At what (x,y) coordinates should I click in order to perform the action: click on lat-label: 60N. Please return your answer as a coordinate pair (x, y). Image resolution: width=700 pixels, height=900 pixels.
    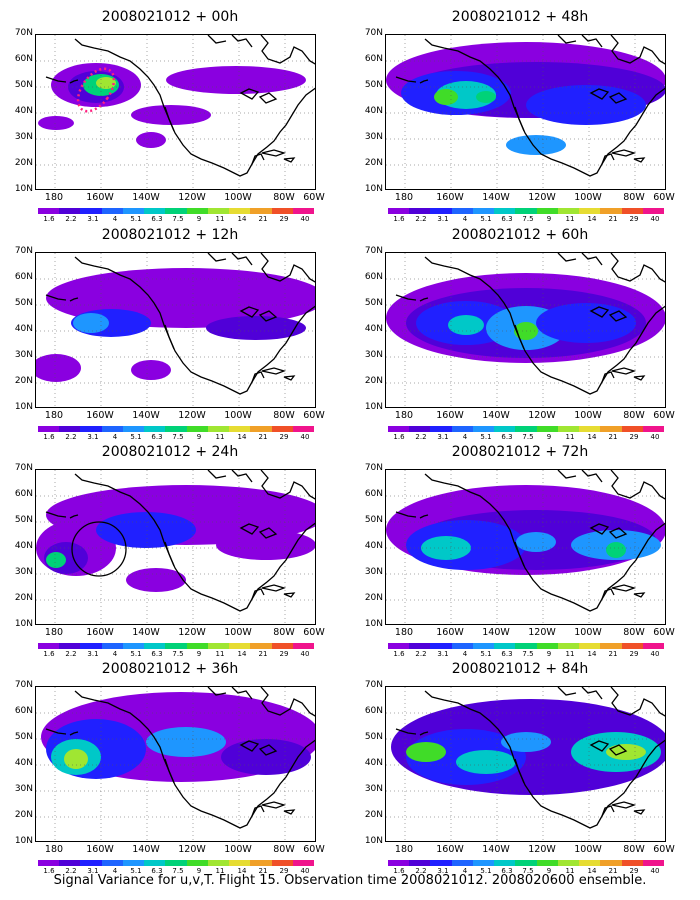
    Looking at the image, I should click on (373, 59).